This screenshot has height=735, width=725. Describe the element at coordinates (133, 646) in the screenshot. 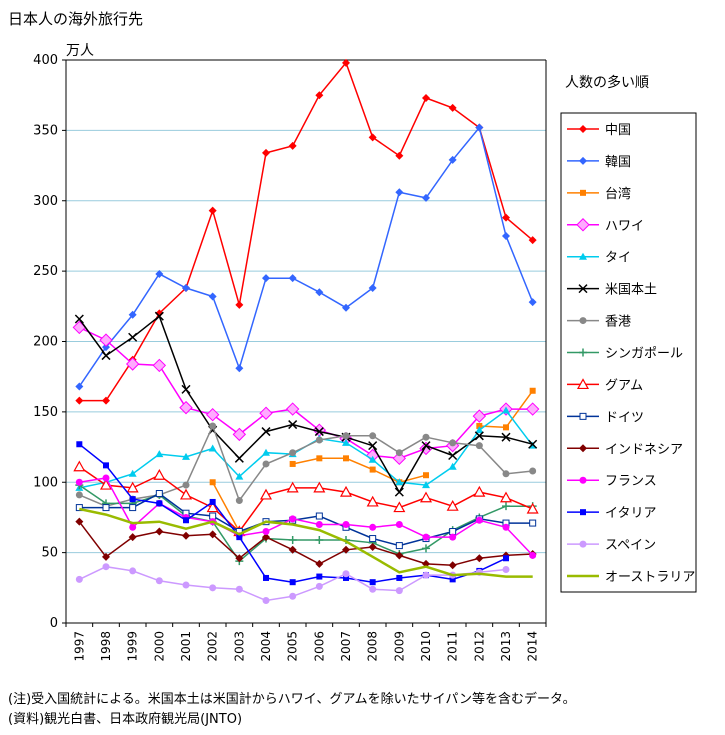

I see `x-tick-label: 1999` at that location.